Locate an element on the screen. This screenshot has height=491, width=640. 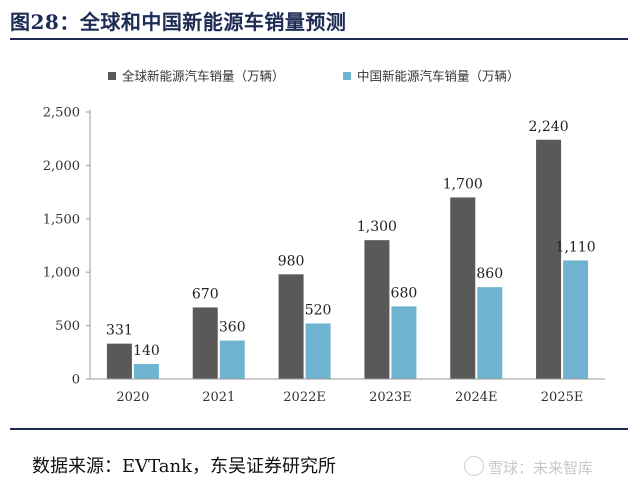
y-tick-label: 1,500 is located at coordinates (61, 219).